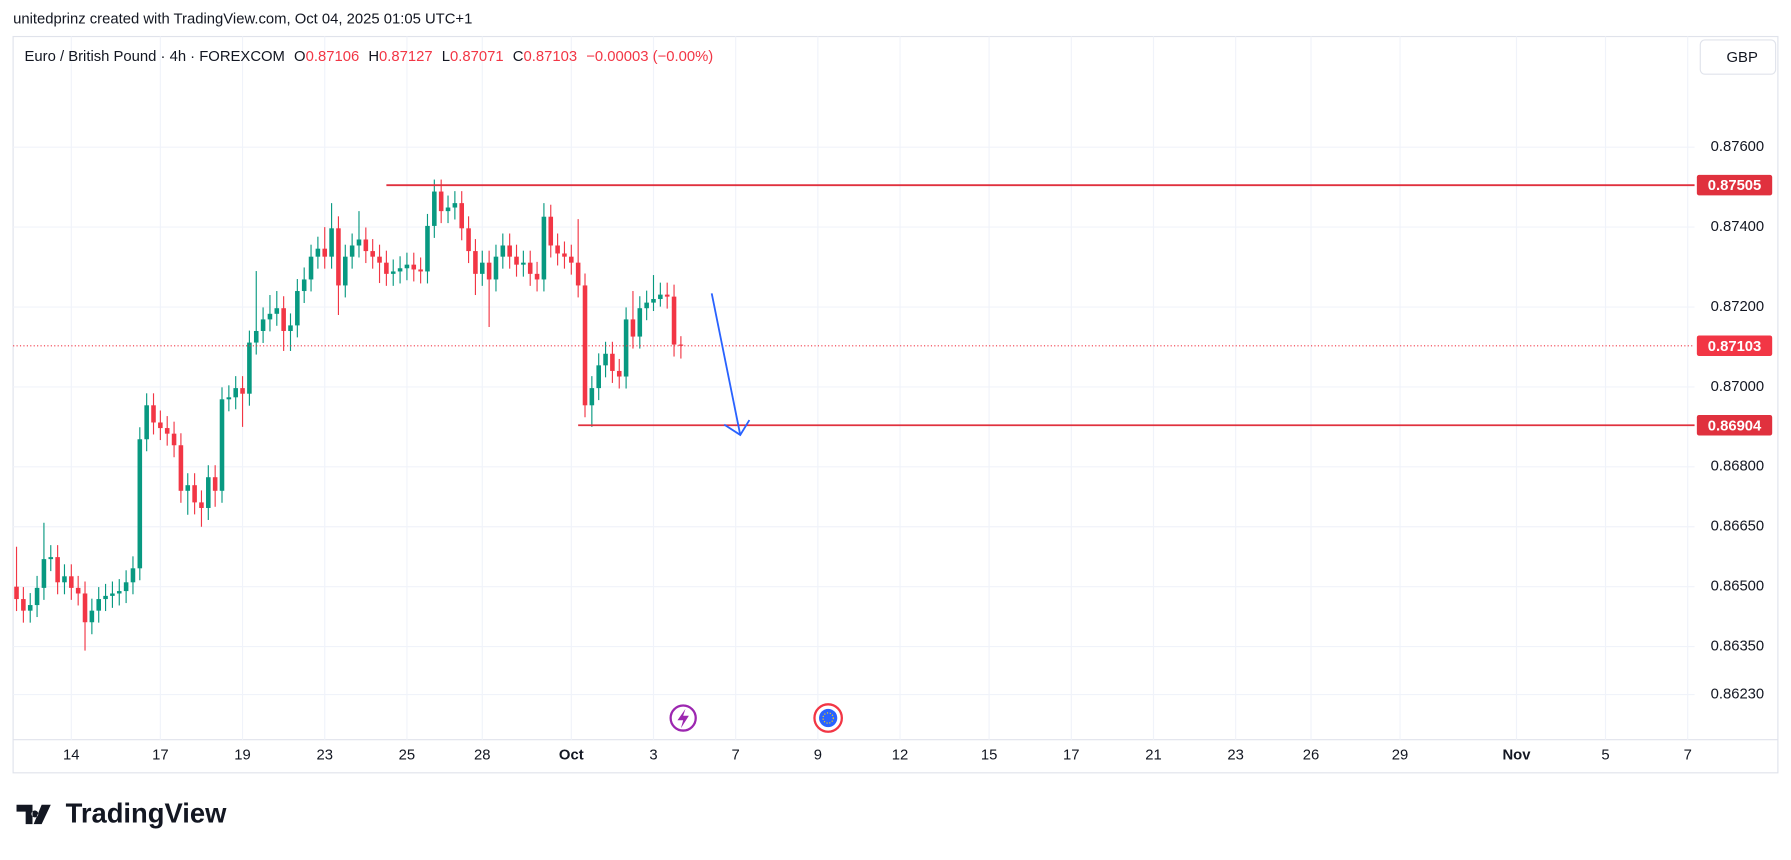 The image size is (1791, 860). Describe the element at coordinates (653, 756) in the screenshot. I see `x-tick-label: 3` at that location.